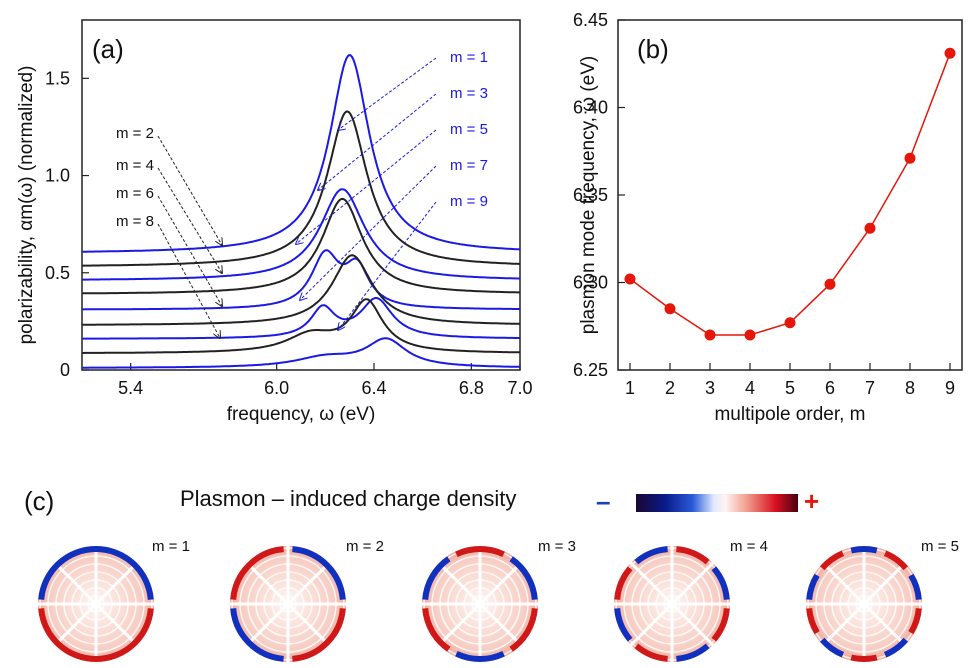 Image resolution: width=969 pixels, height=668 pixels. I want to click on curve-m5, so click(301, 280).